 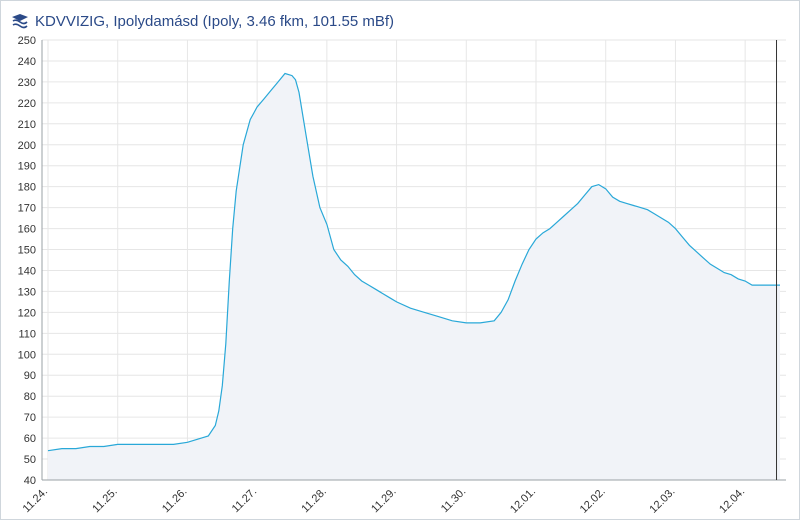 What do you see at coordinates (30, 460) in the screenshot?
I see `y-tick-label: 50` at bounding box center [30, 460].